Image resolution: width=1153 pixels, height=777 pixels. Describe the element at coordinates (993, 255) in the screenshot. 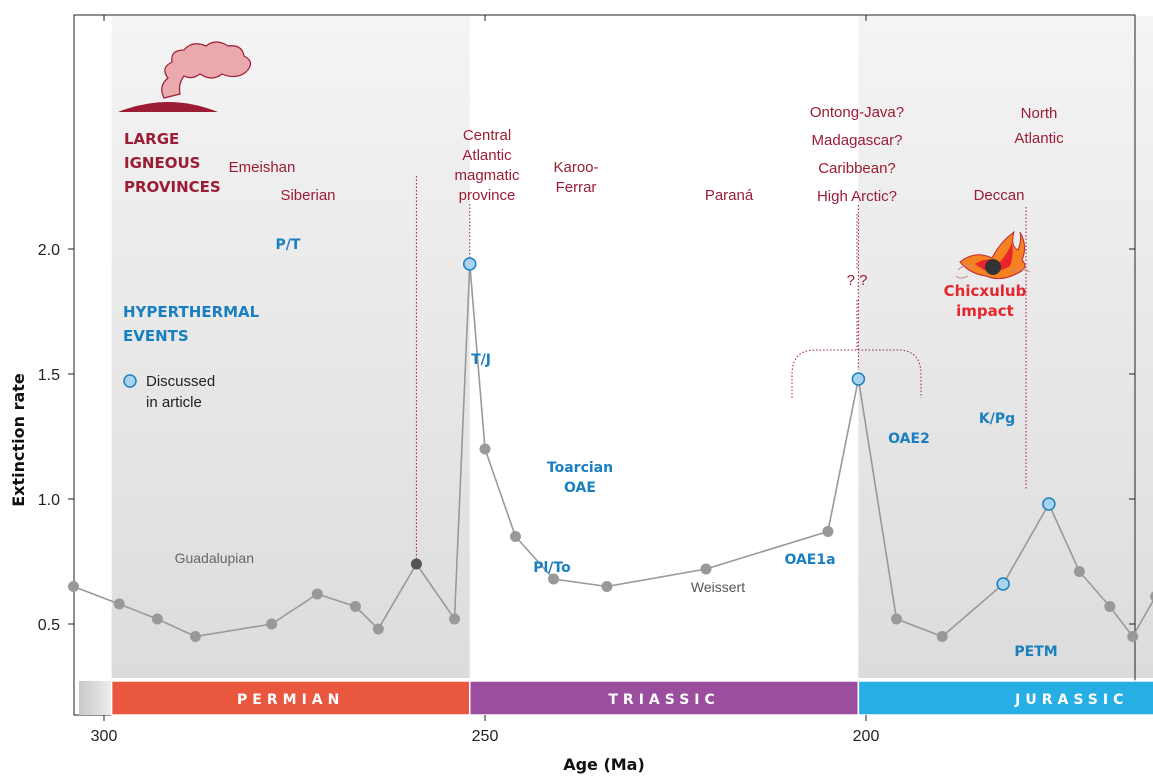

I see `impact-icon` at that location.